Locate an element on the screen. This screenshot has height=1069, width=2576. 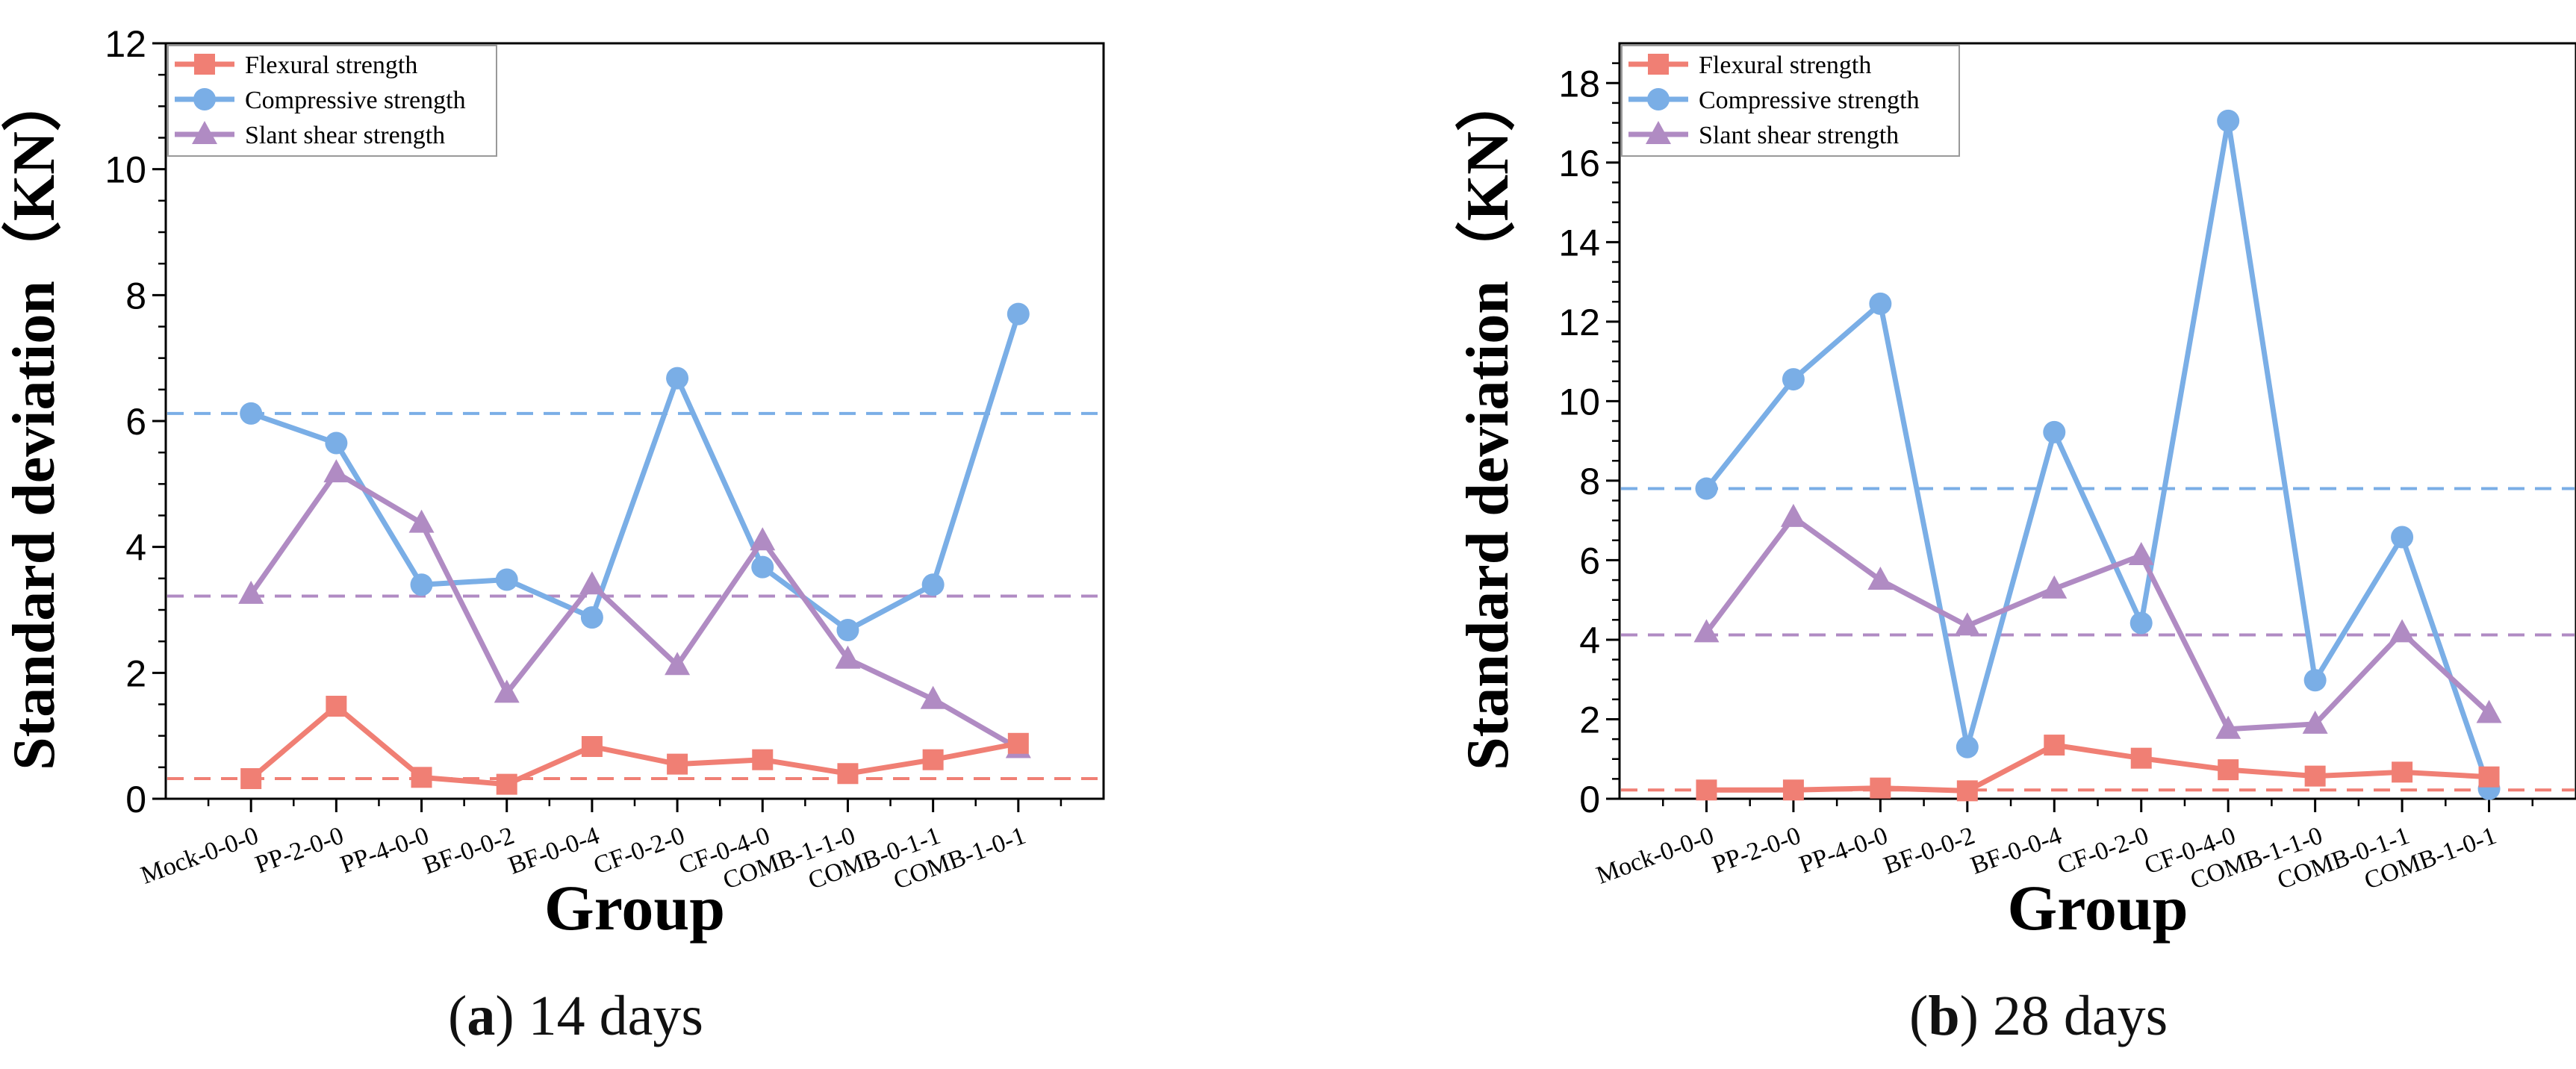
mean-lines is located at coordinates (2098, 639).